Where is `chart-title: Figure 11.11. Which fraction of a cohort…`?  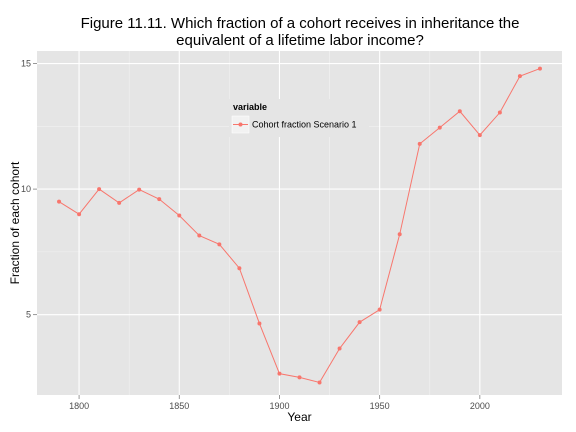 chart-title: Figure 11.11. Which fraction of a cohort… is located at coordinates (300, 32).